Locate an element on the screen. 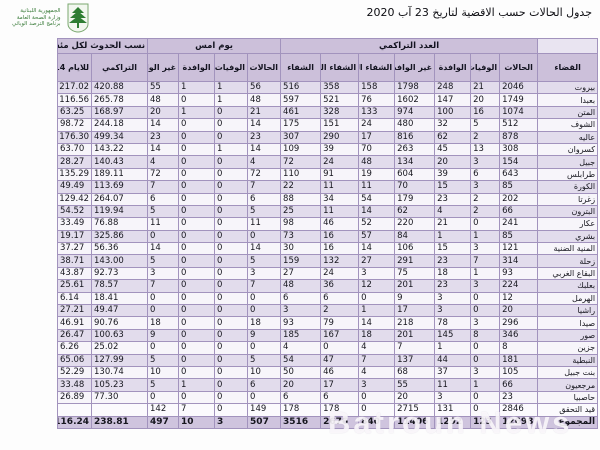  value-cell: 39 is located at coordinates (453, 174).